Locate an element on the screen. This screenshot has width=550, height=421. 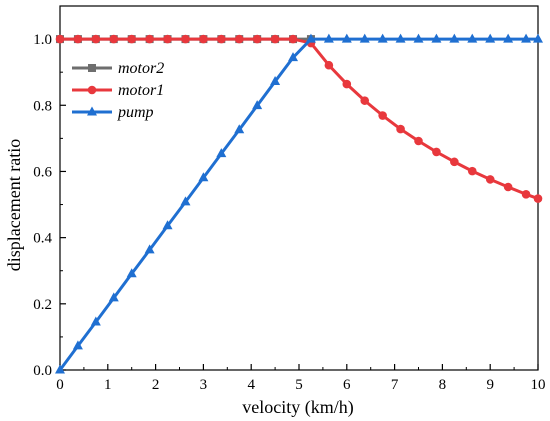
legend: motor2 motor1 pump is located at coordinates (118, 90).